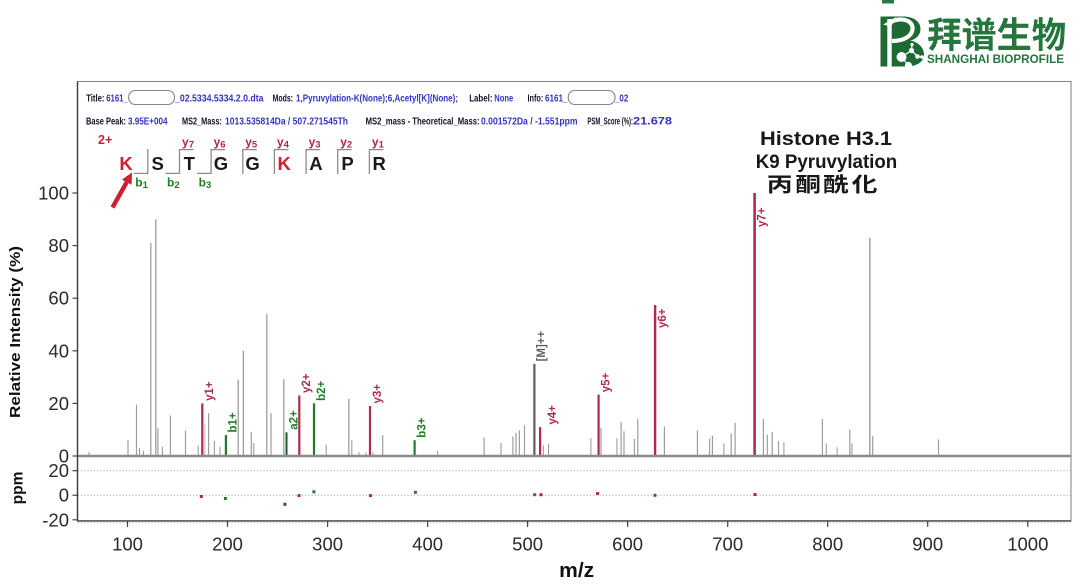 The width and height of the screenshot is (1080, 584). What do you see at coordinates (827, 544) in the screenshot?
I see `svg-text: 800` at bounding box center [827, 544].